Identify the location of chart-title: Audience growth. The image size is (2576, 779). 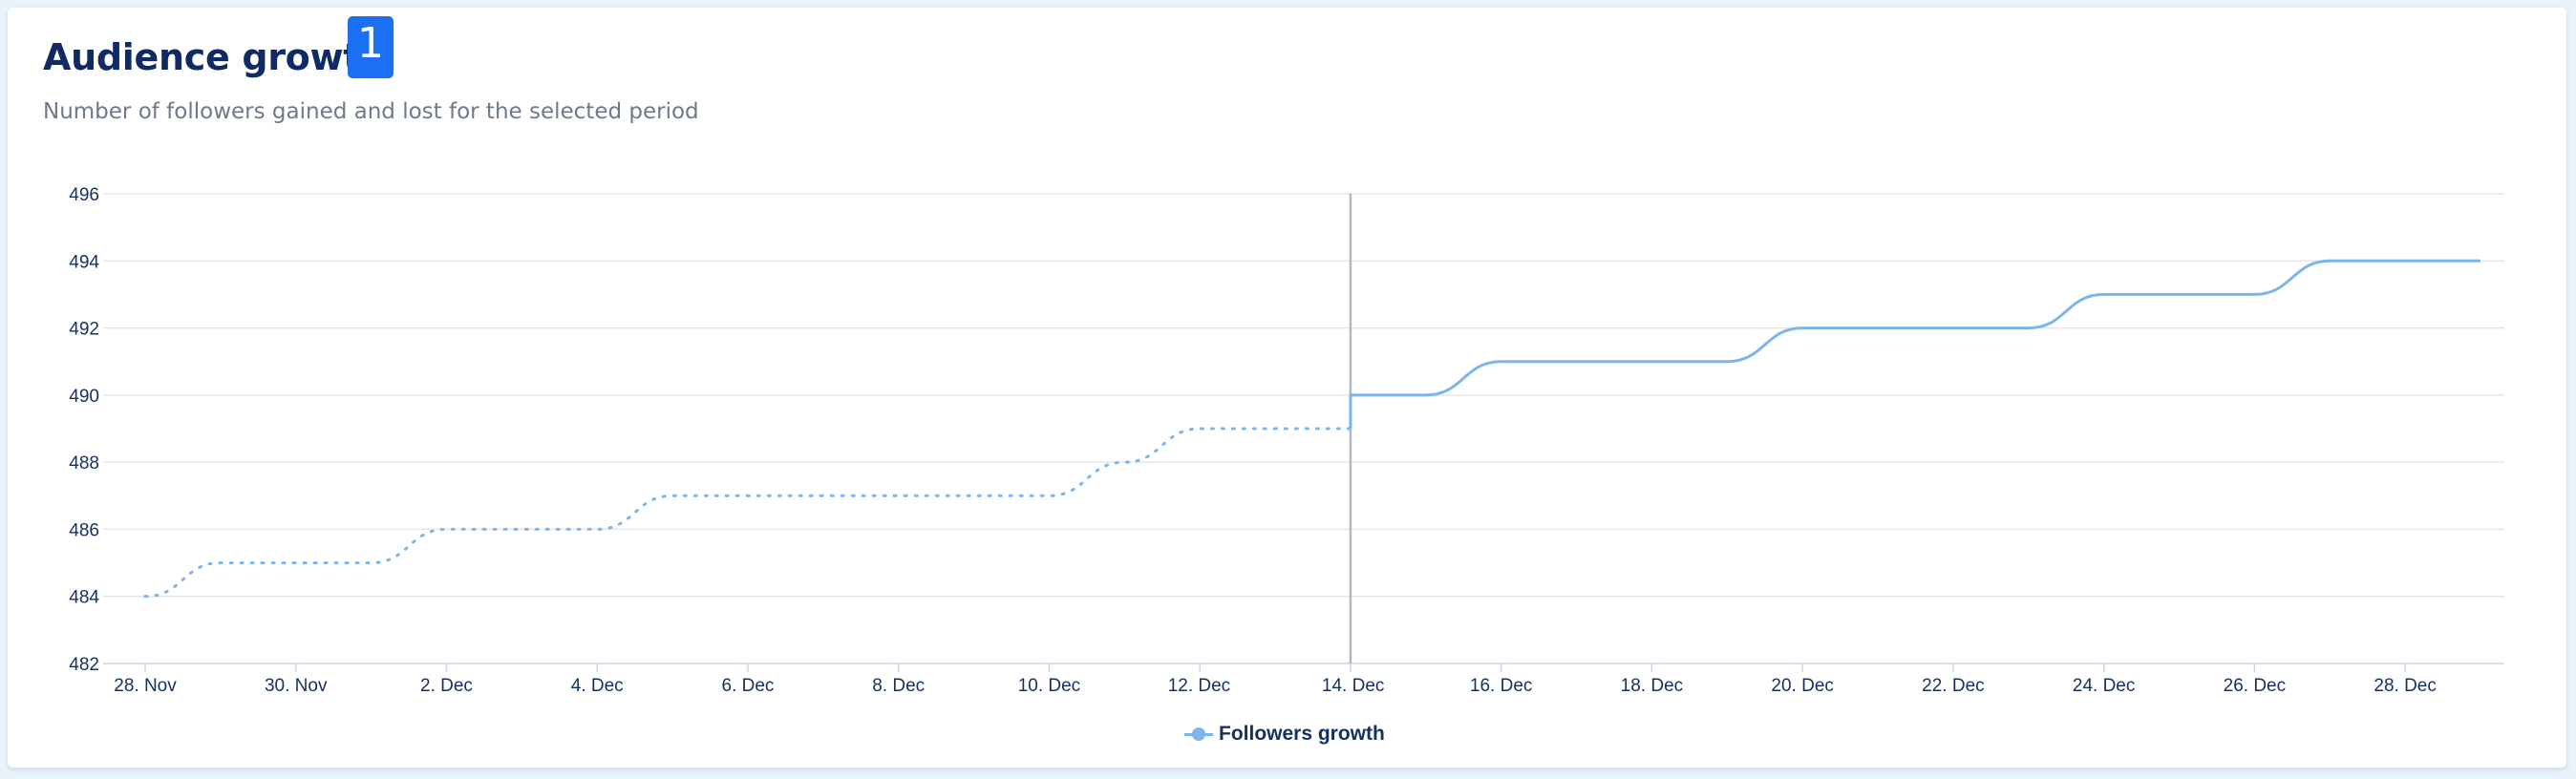
(214, 57).